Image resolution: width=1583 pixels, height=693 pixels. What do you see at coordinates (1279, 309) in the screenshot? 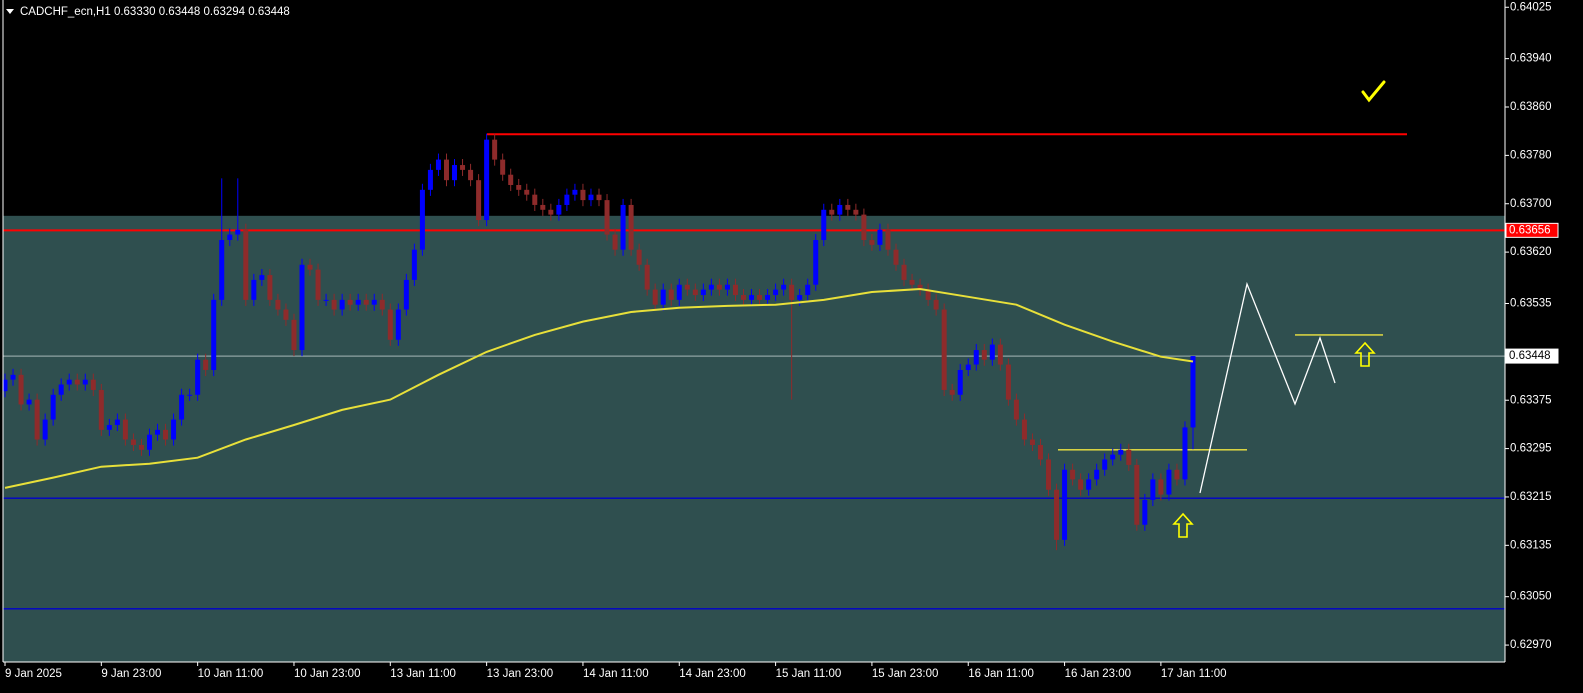
I see `annotations` at bounding box center [1279, 309].